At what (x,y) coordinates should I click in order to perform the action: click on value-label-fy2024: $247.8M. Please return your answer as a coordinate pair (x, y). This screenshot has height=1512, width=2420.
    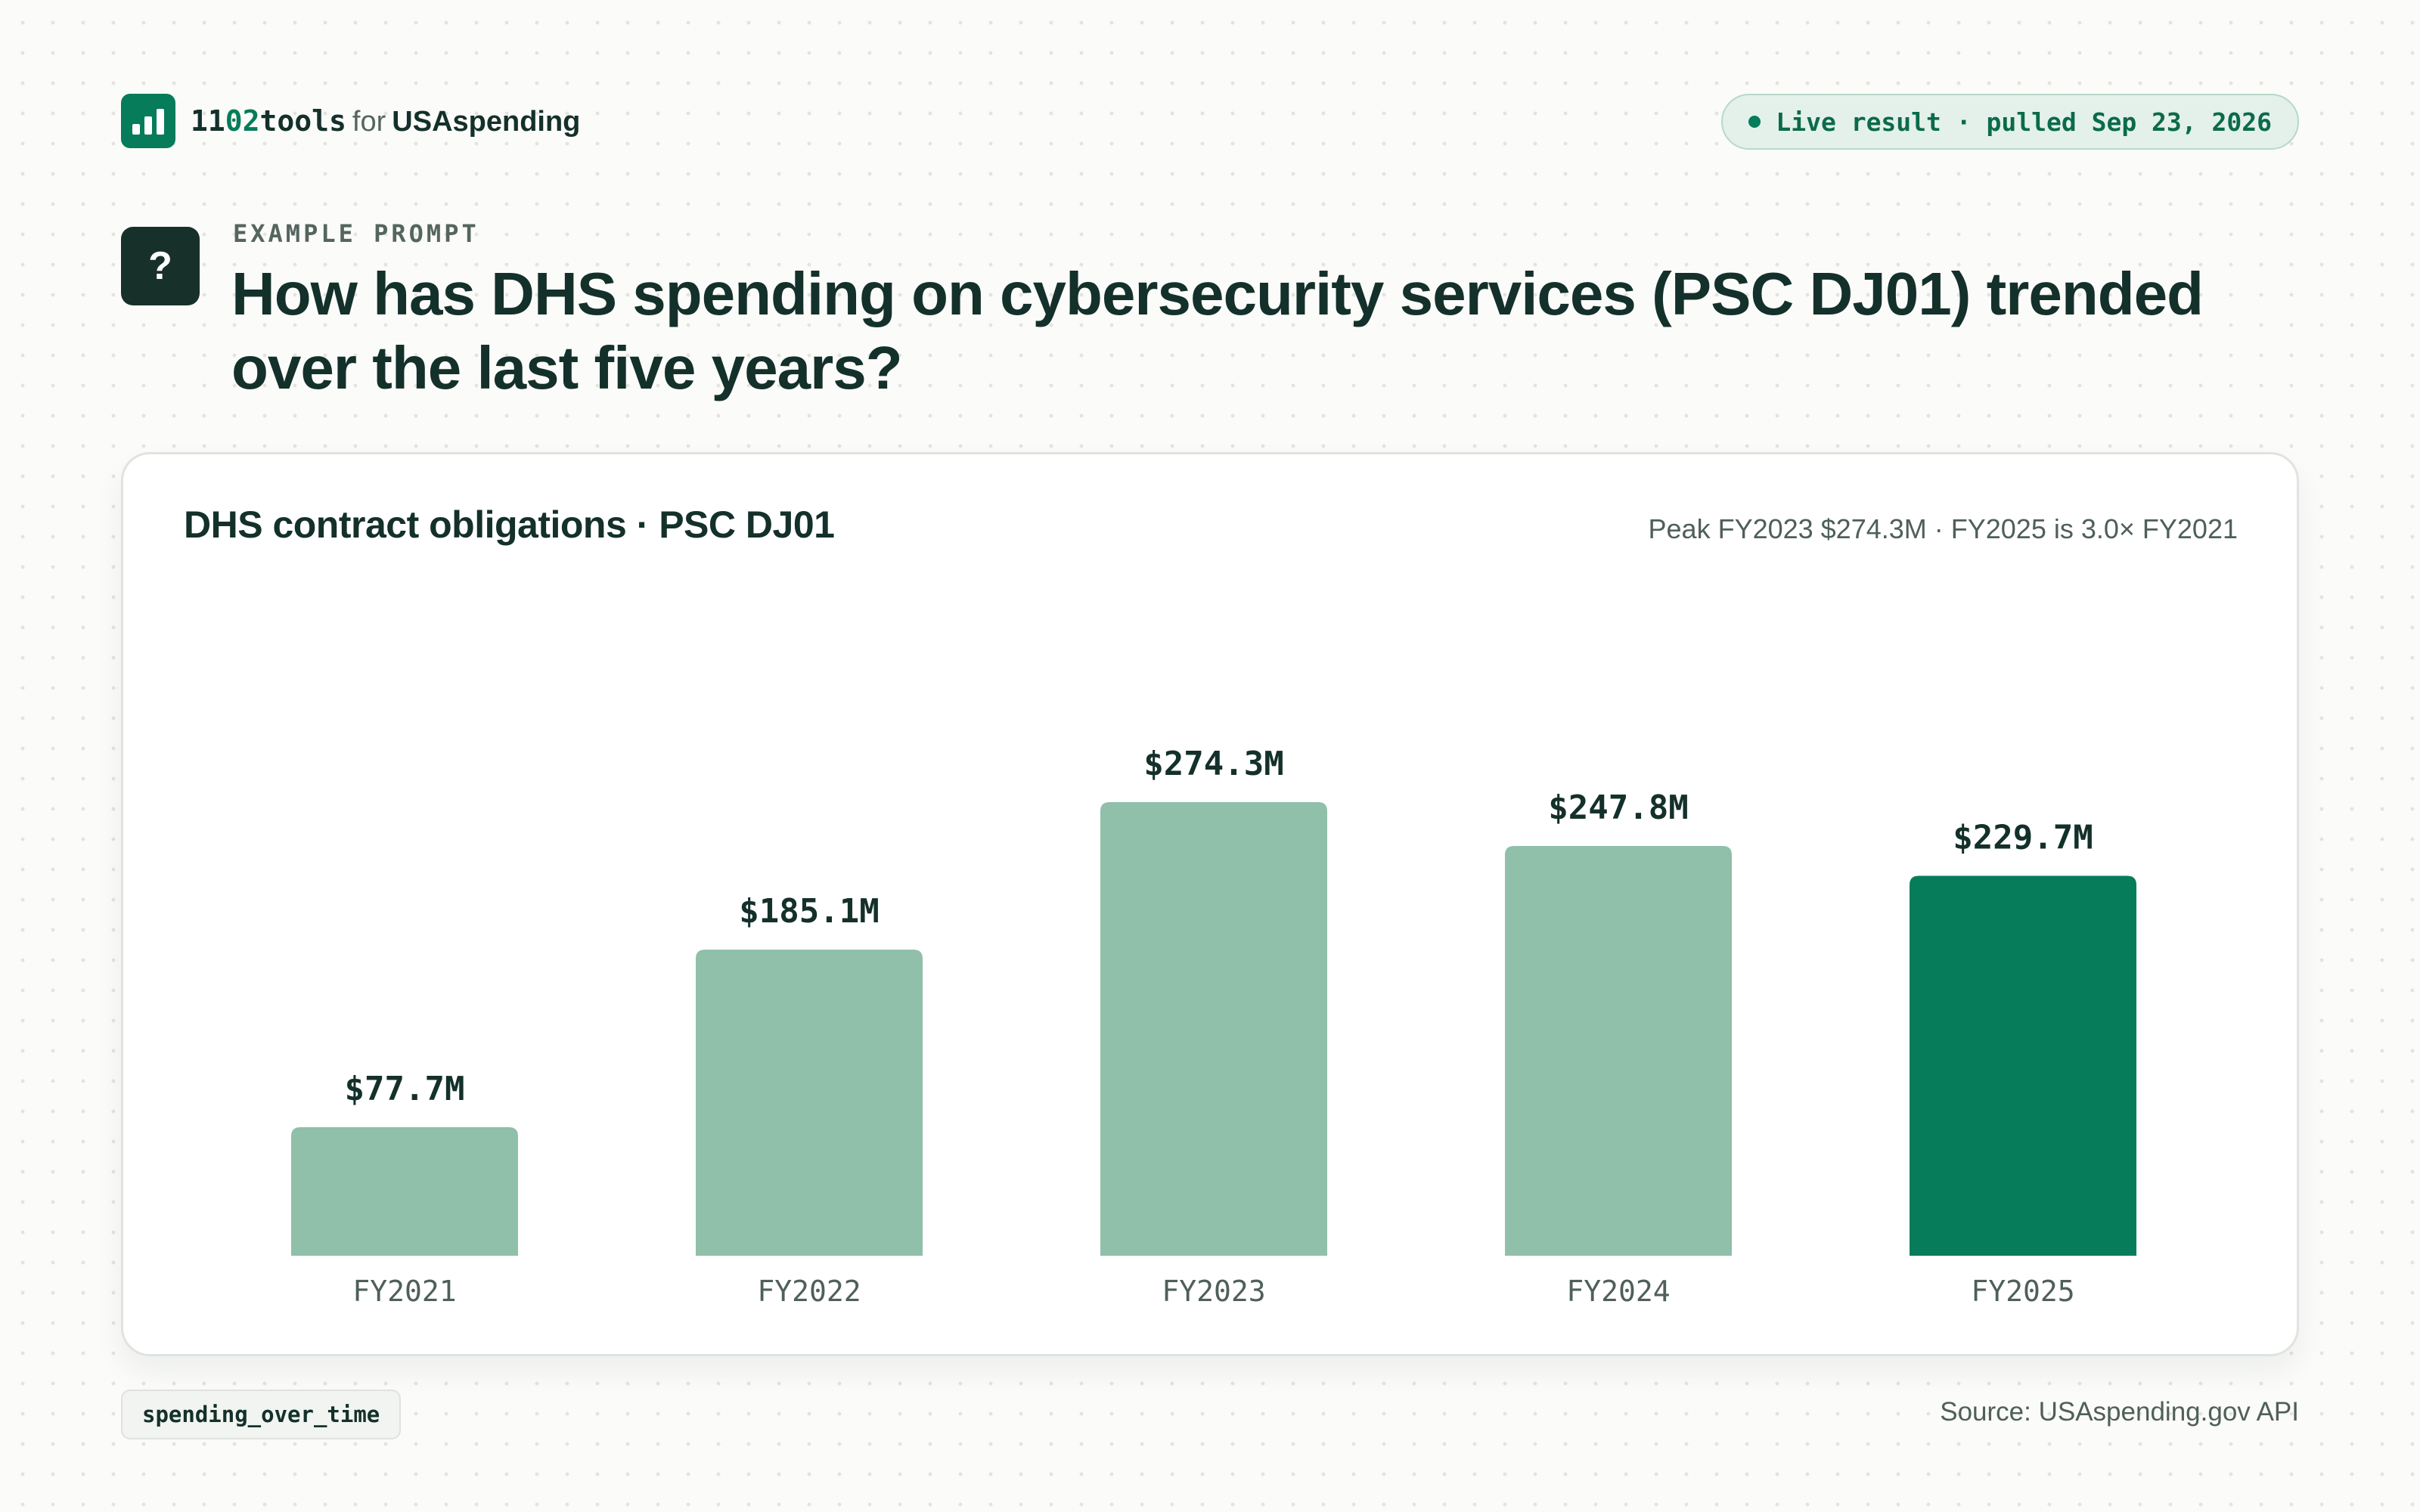
    Looking at the image, I should click on (1618, 808).